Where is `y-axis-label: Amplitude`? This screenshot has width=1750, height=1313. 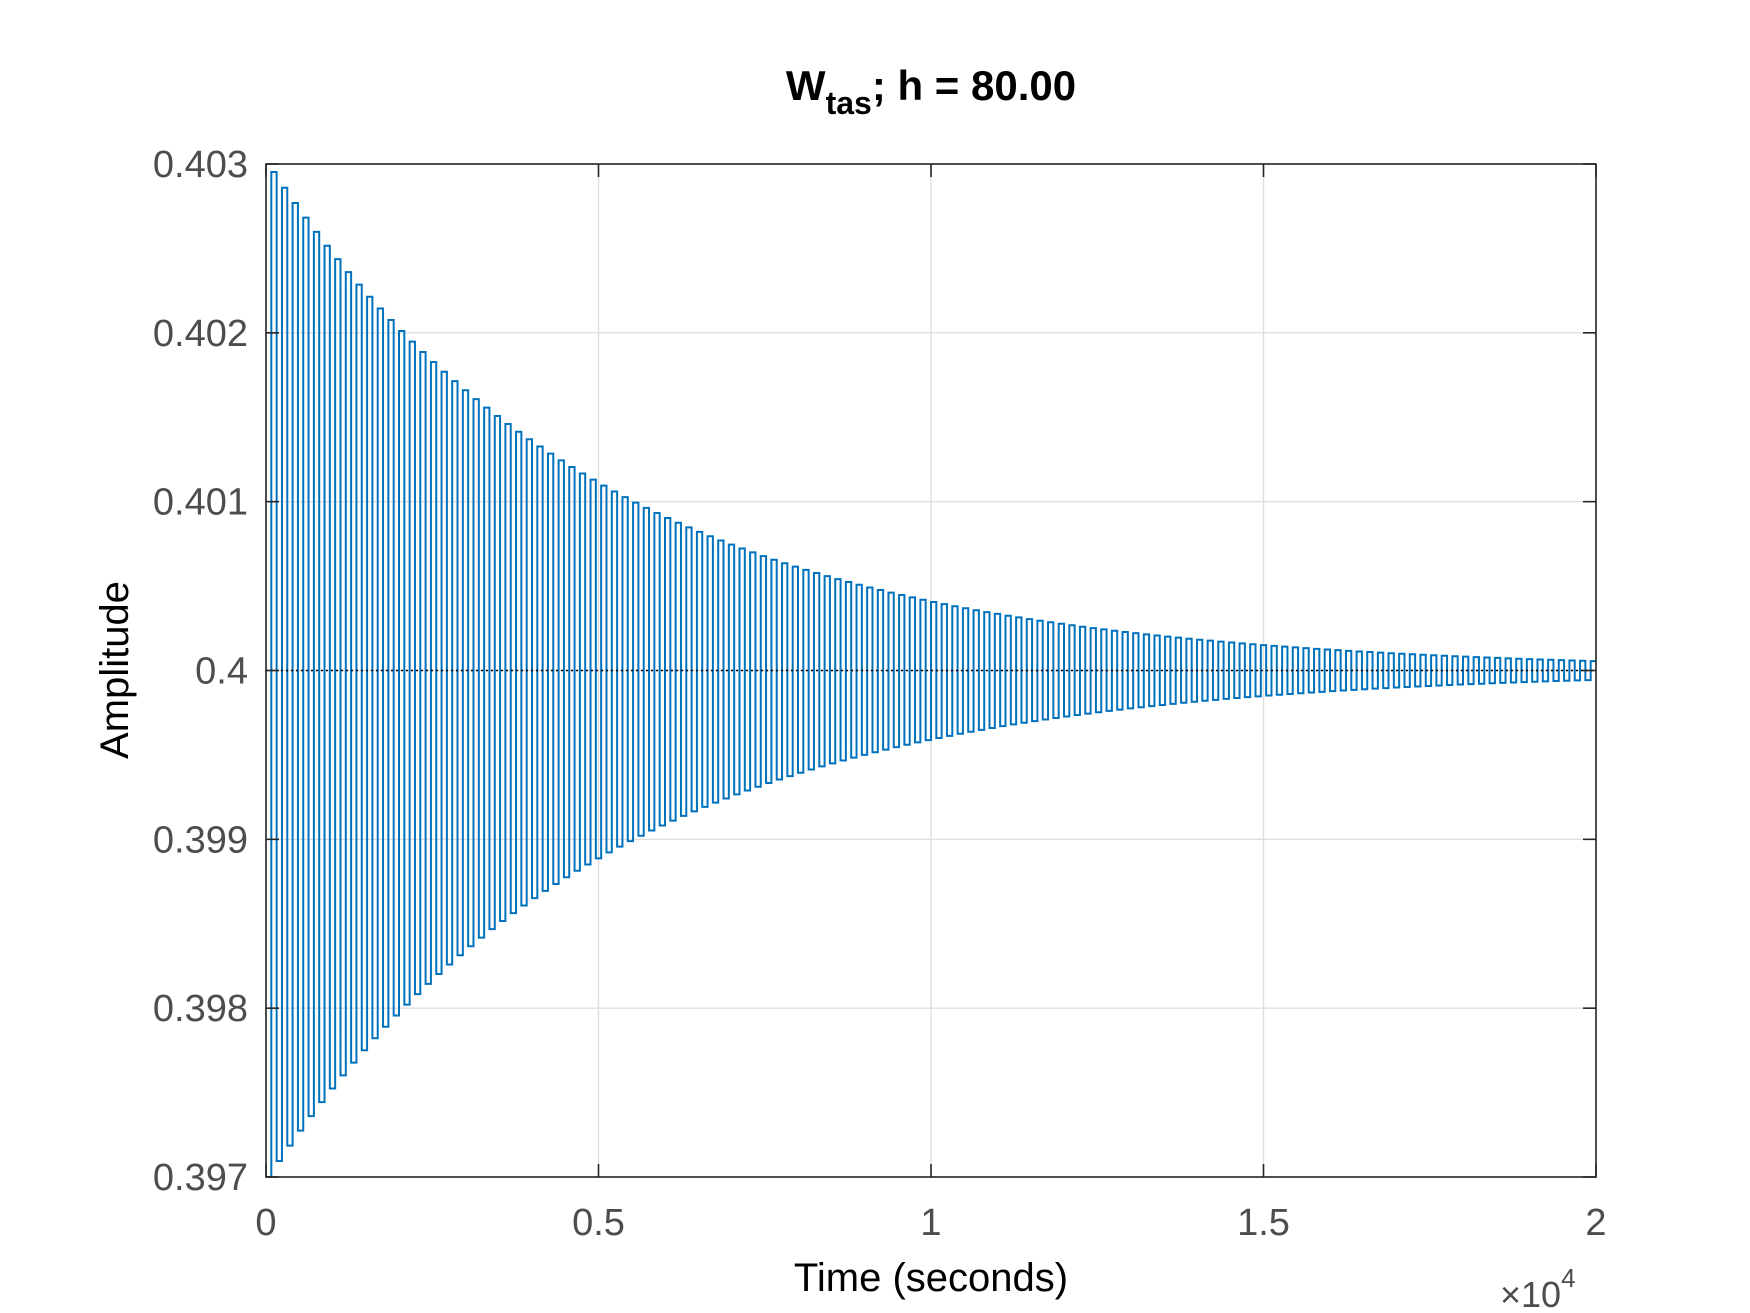 y-axis-label: Amplitude is located at coordinates (115, 670).